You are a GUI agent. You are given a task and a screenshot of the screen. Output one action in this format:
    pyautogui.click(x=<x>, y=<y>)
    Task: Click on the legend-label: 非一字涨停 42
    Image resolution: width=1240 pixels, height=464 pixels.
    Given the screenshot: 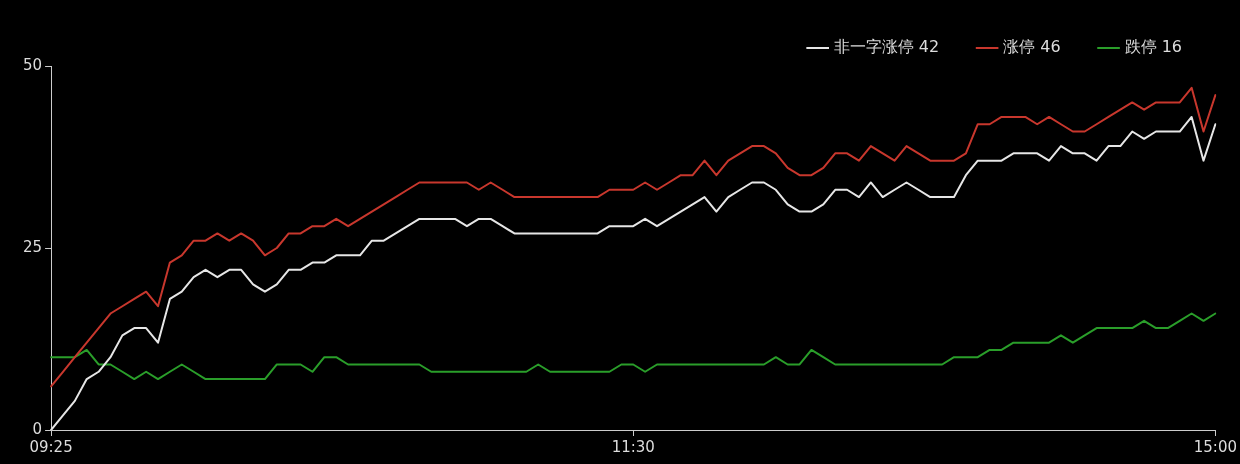 What is the action you would take?
    pyautogui.click(x=886, y=47)
    